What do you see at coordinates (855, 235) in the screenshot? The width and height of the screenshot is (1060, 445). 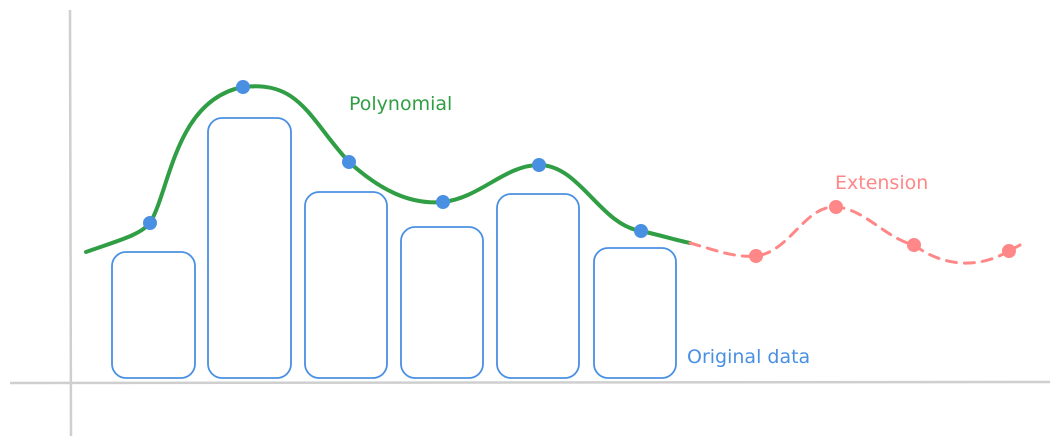 I see `extension-curve` at bounding box center [855, 235].